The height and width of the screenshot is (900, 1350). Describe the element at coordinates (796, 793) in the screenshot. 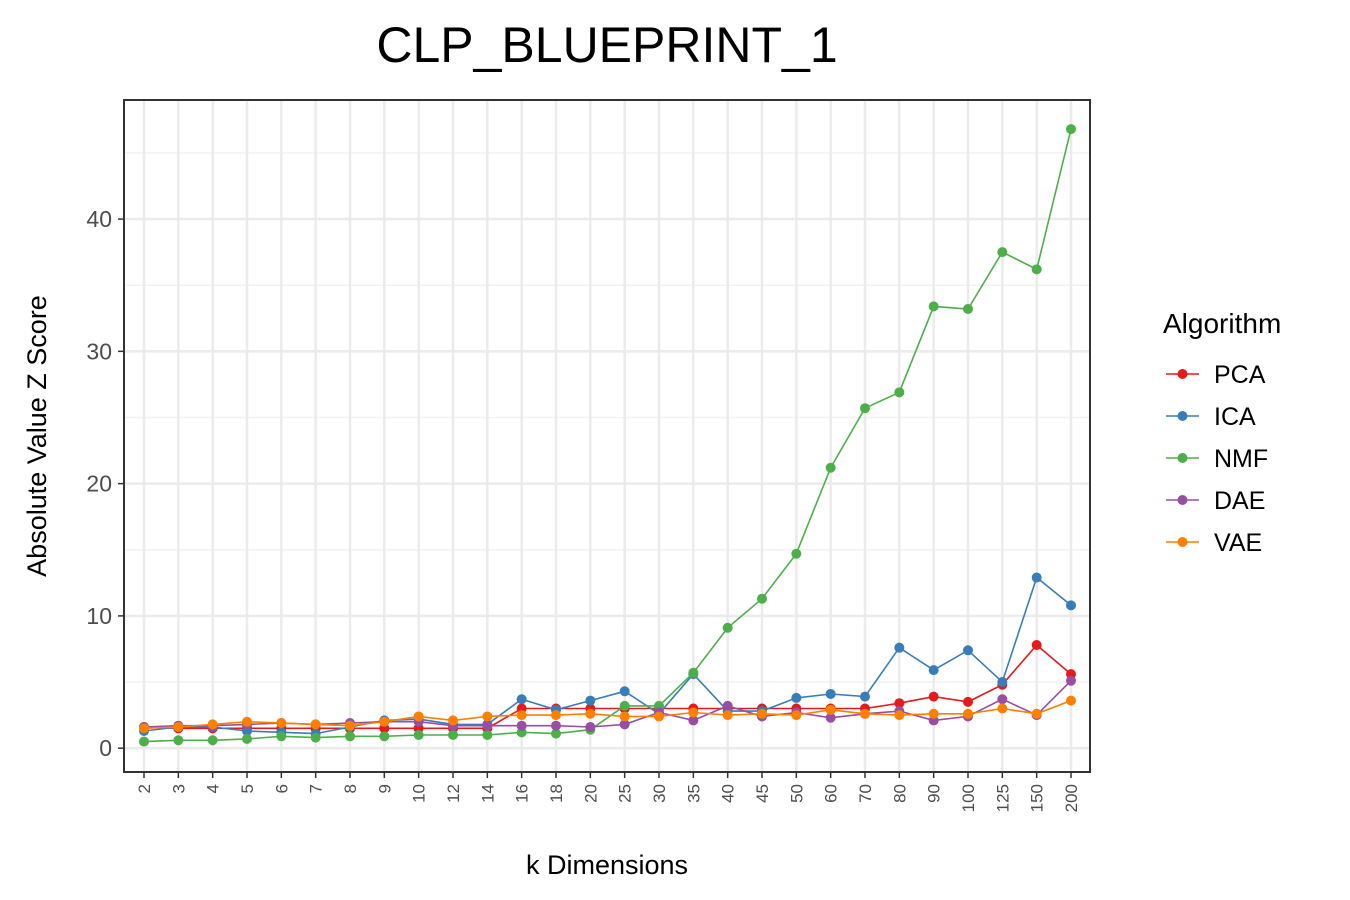

I see `x-tick-label: 50` at that location.